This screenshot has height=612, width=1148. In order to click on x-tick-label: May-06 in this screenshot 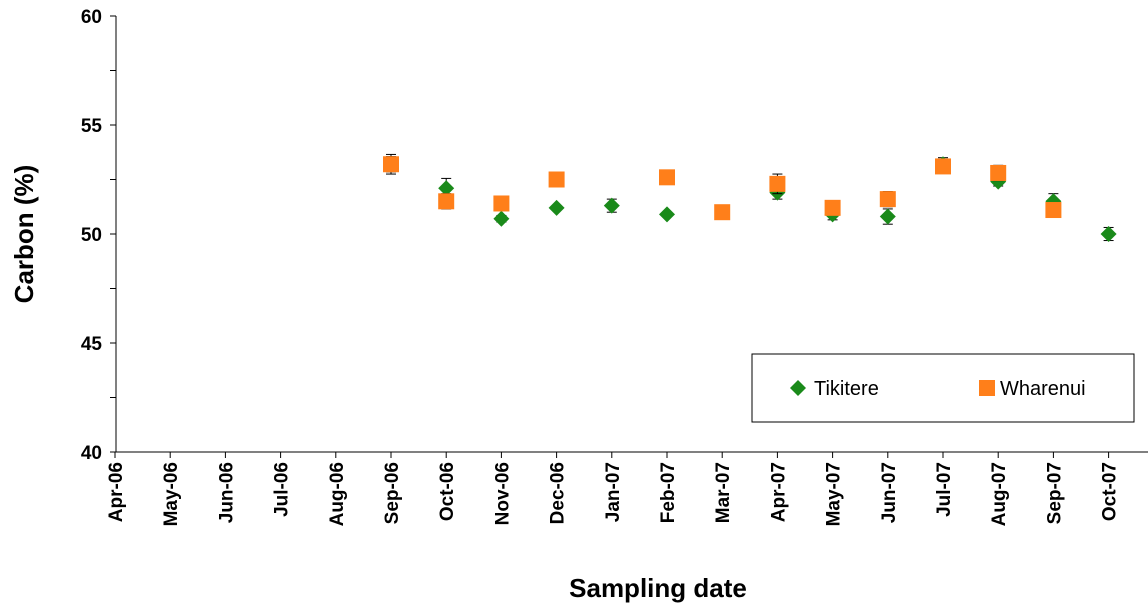, I will do `click(171, 494)`.